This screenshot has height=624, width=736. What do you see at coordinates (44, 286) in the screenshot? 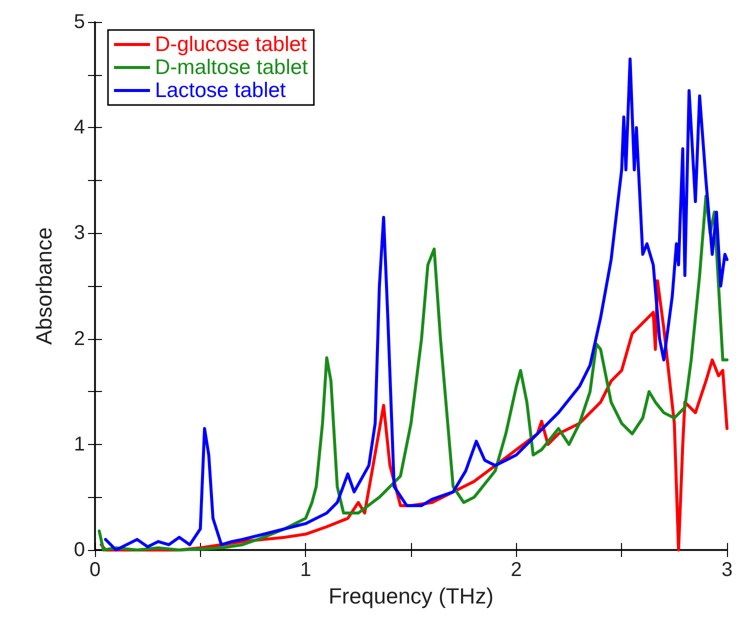
I see `y-axis-title: Absorbance` at bounding box center [44, 286].